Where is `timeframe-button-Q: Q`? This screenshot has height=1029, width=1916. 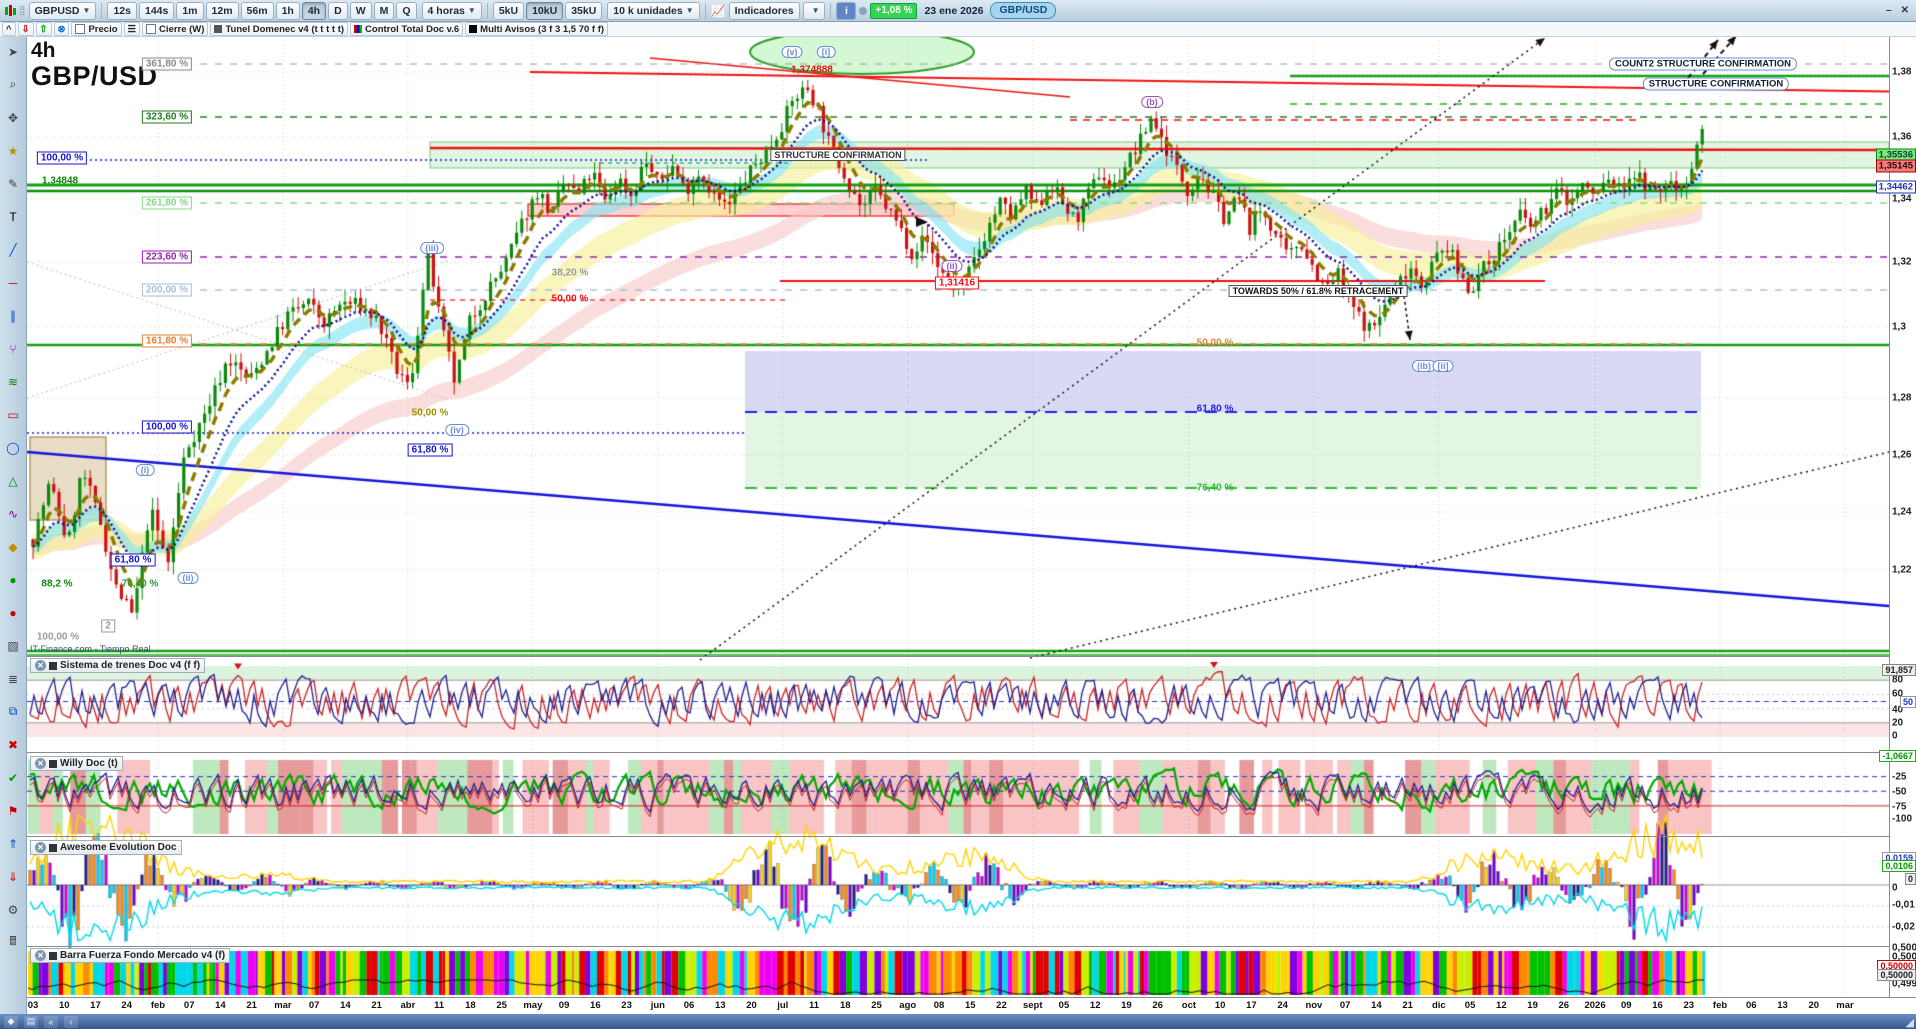
timeframe-button-Q: Q is located at coordinates (406, 11).